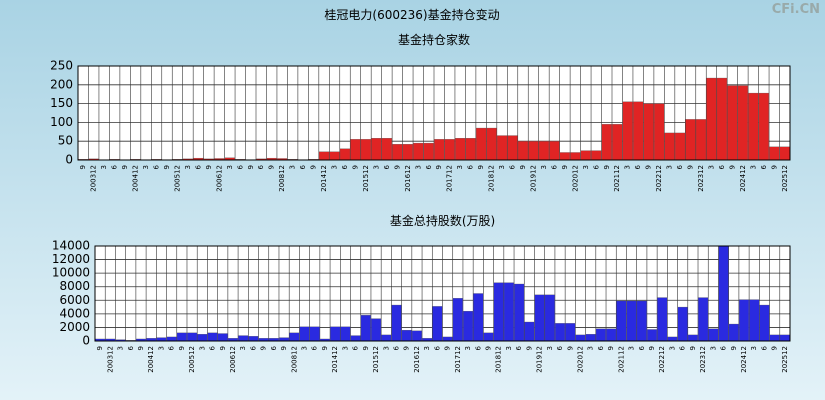 The width and height of the screenshot is (825, 400). What do you see at coordinates (71, 259) in the screenshot?
I see `y-tick-label: 12000` at bounding box center [71, 259].